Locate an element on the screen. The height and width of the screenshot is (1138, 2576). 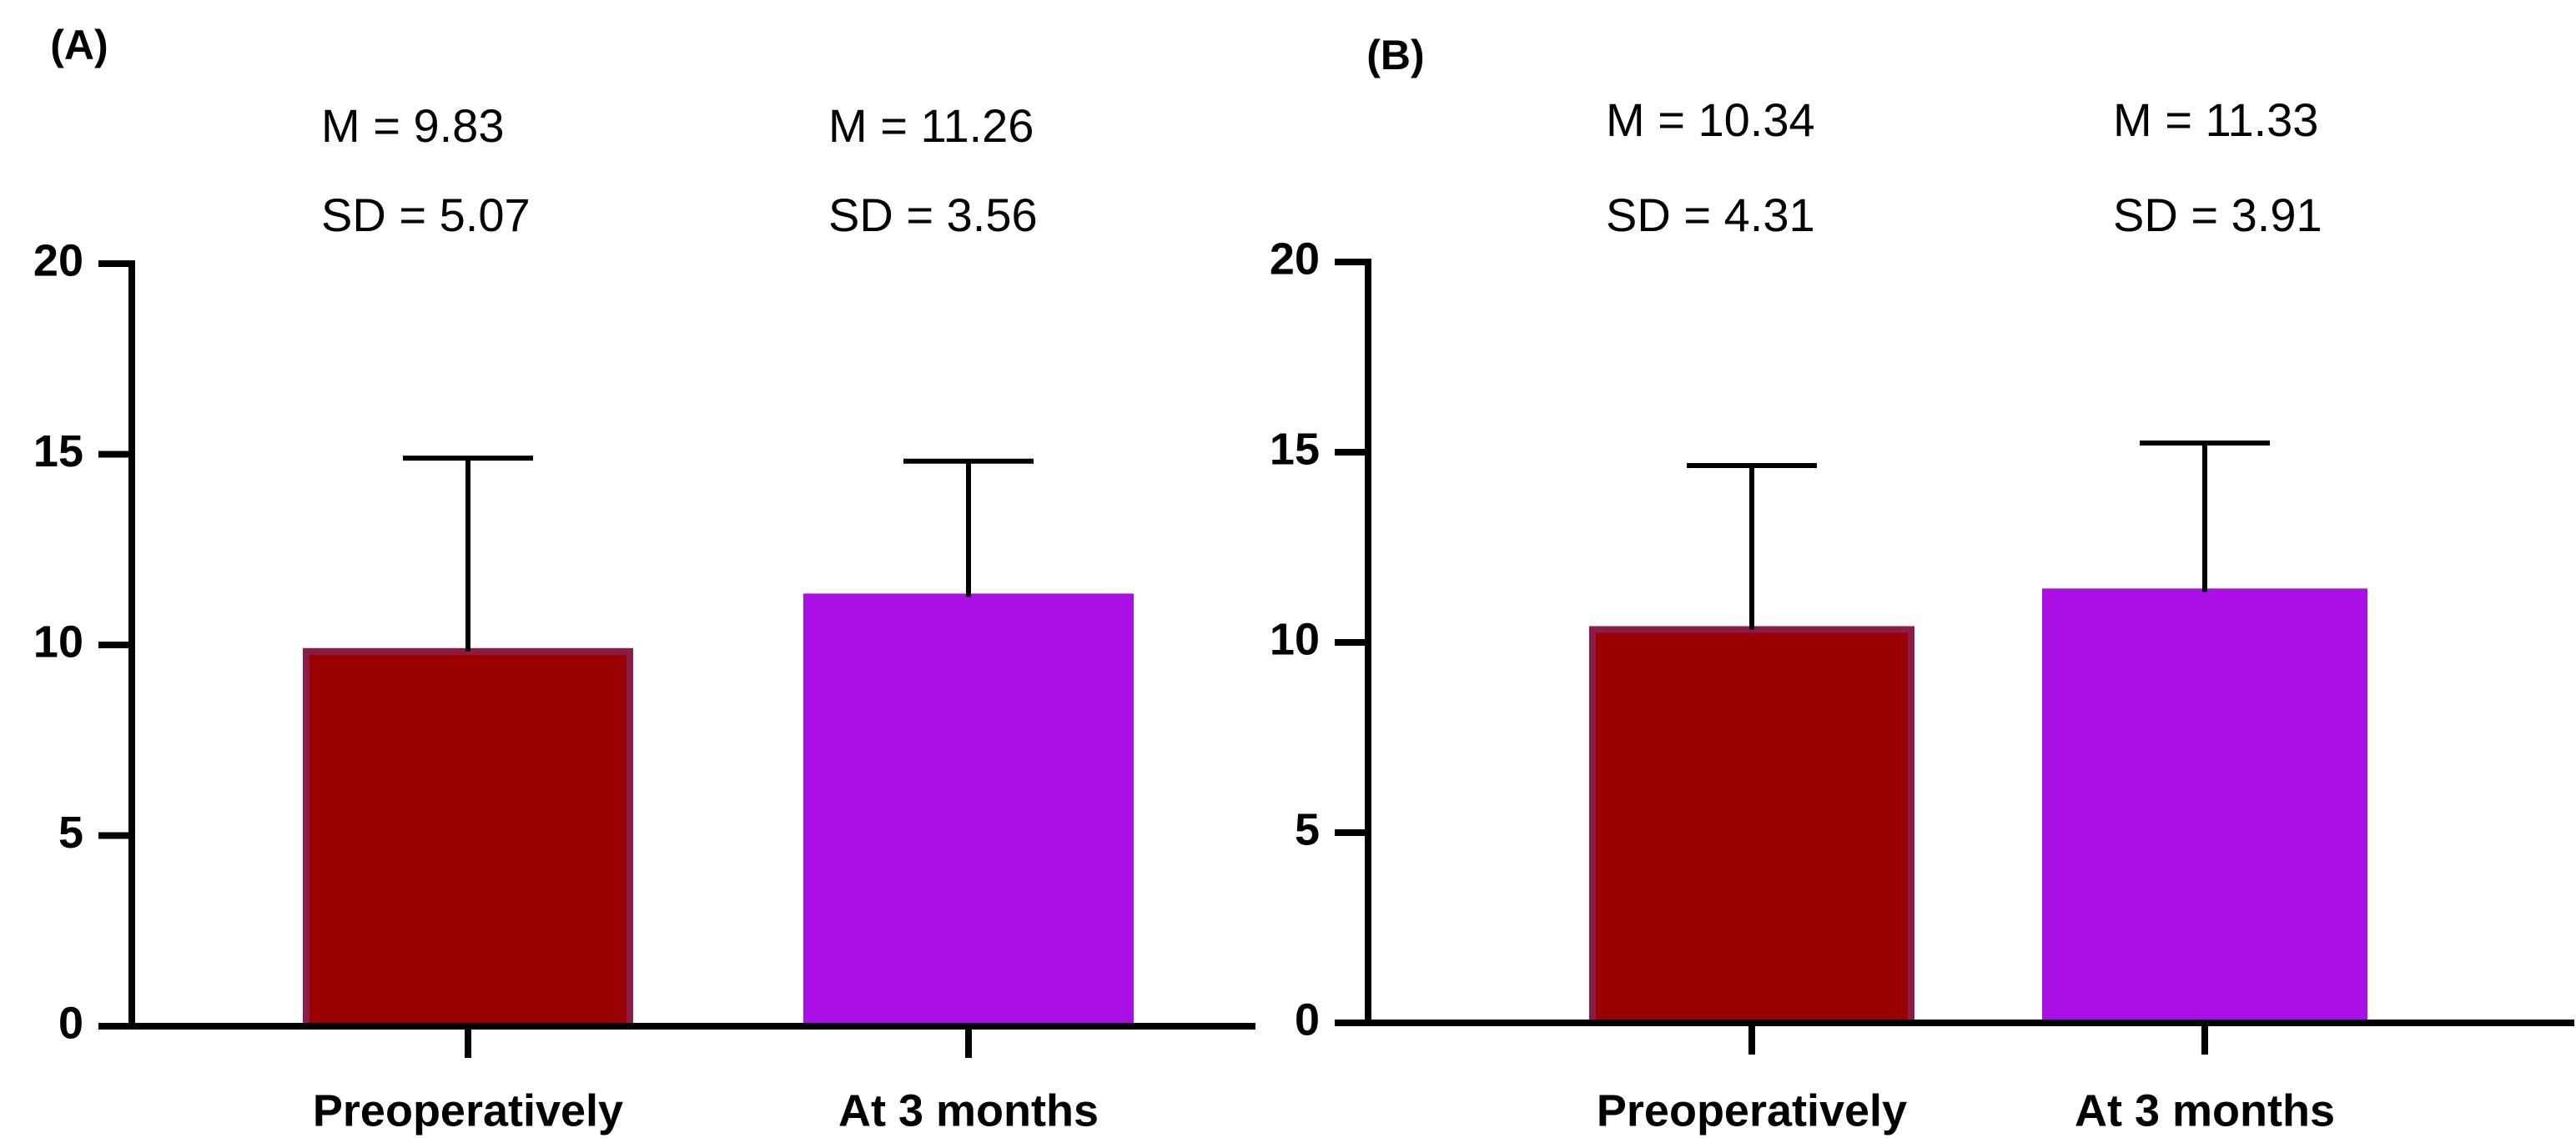
sd-annotation: SD = 3.56 is located at coordinates (933, 215).